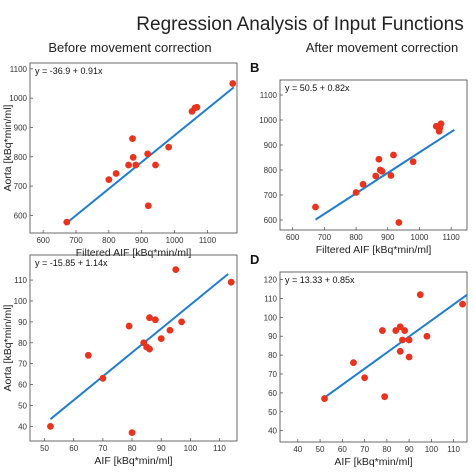 The width and height of the screenshot is (474, 474). I want to click on regression-line, so click(139, 346).